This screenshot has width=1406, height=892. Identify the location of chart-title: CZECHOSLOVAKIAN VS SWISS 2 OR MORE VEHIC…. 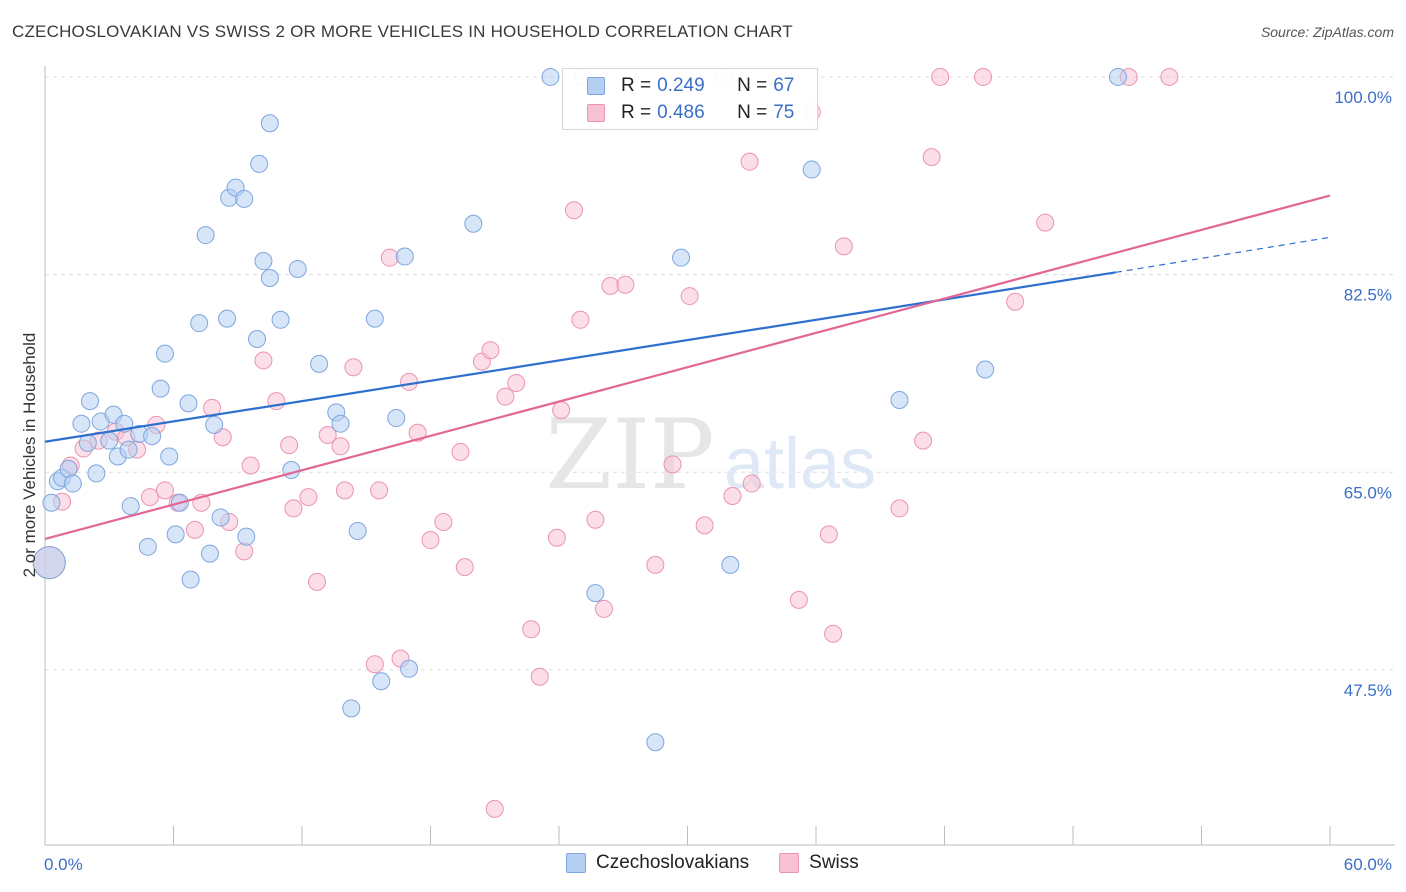
(402, 31).